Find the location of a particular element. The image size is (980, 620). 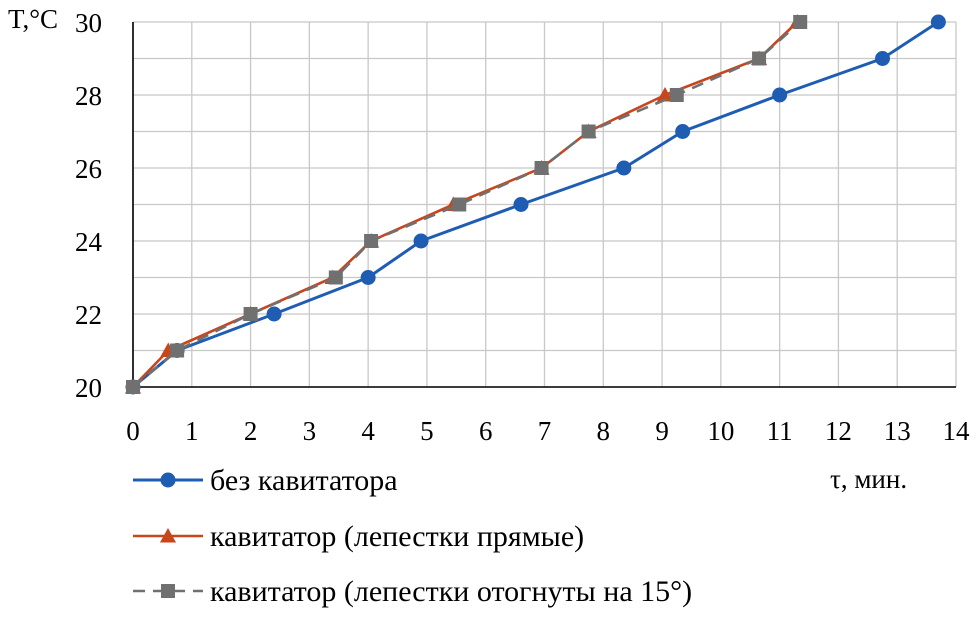

x-tick-label: 2 is located at coordinates (251, 431).